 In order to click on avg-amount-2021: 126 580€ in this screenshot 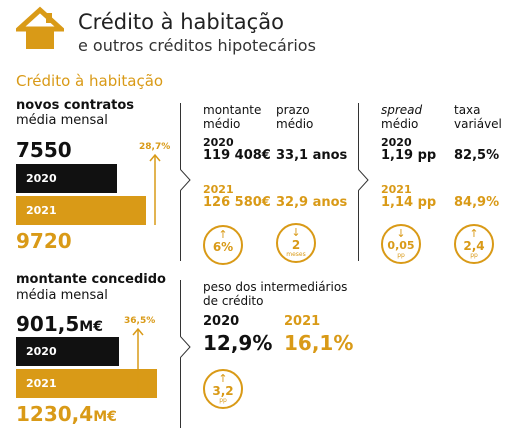, I will do `click(237, 202)`.